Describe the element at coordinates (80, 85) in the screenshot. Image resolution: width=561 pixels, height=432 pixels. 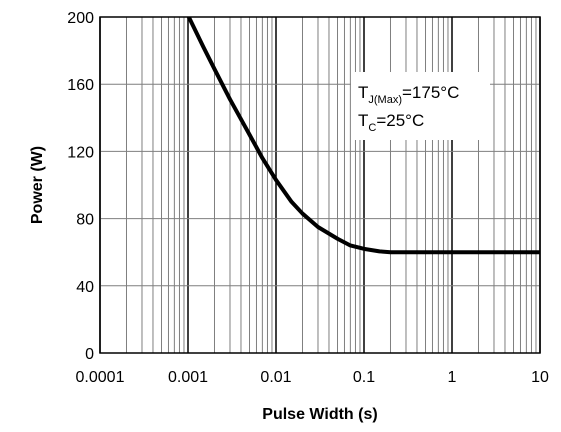
I see `y-tick-label: 160` at that location.